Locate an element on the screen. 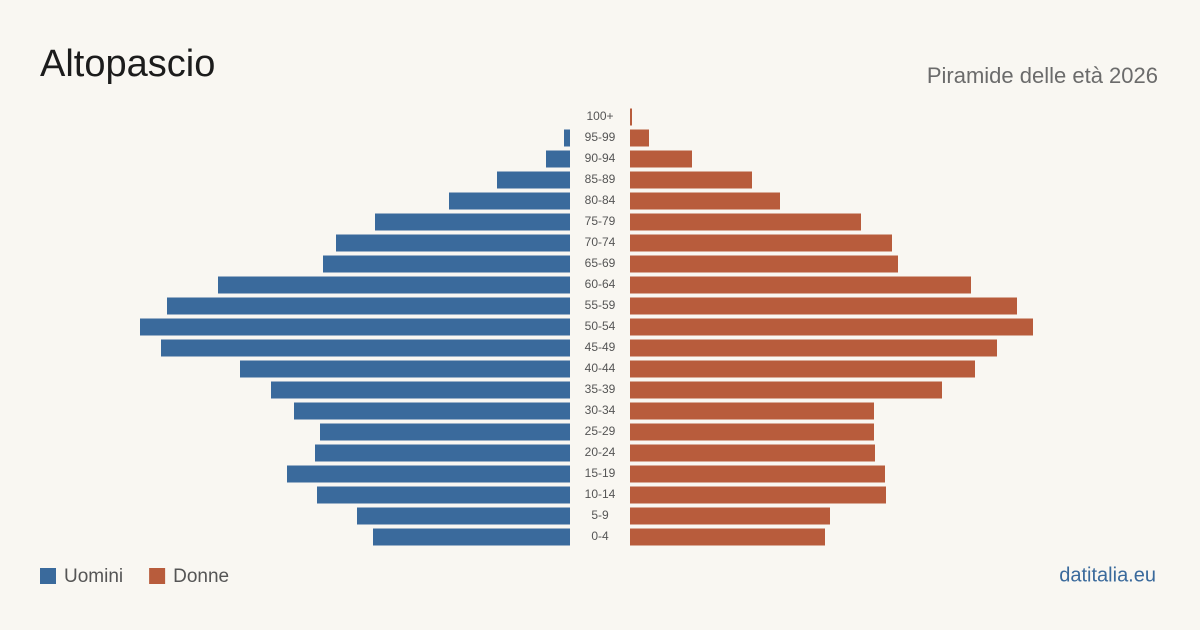  category-label: 20-24 is located at coordinates (600, 452).